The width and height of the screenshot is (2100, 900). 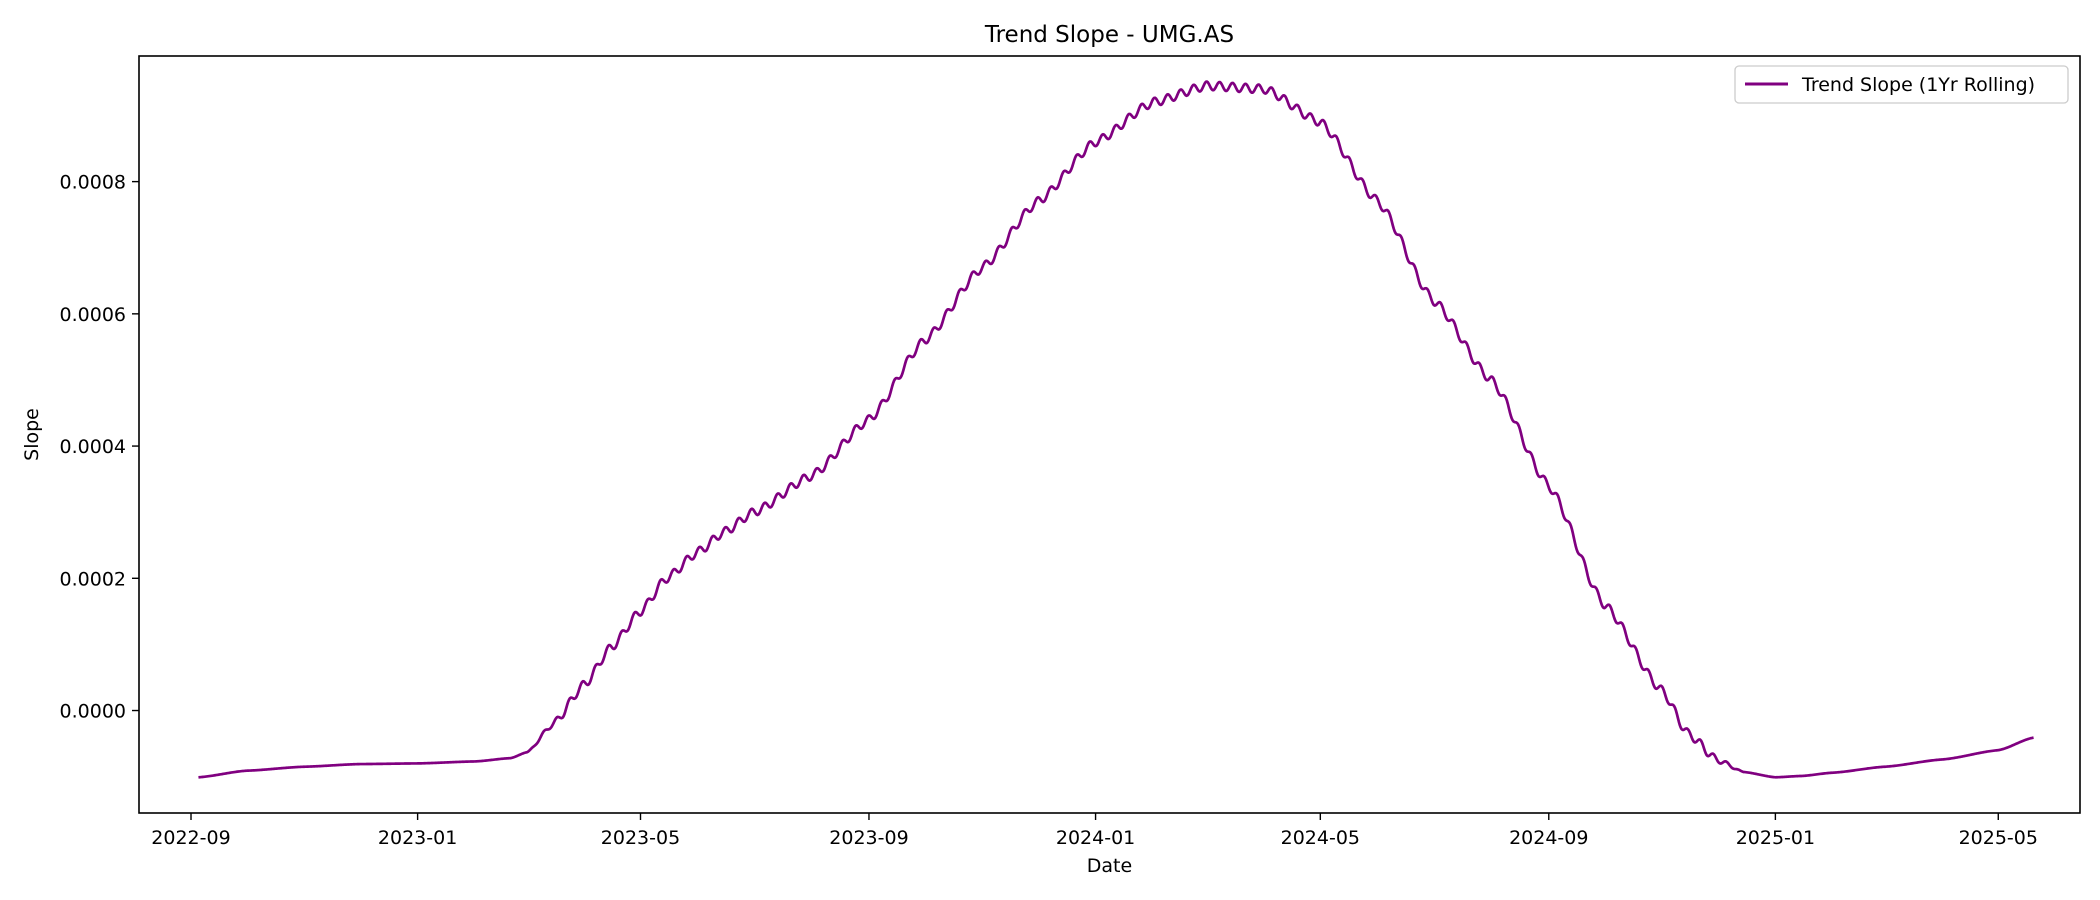 What do you see at coordinates (1548, 838) in the screenshot?
I see `x-tick-label: 2024-09` at bounding box center [1548, 838].